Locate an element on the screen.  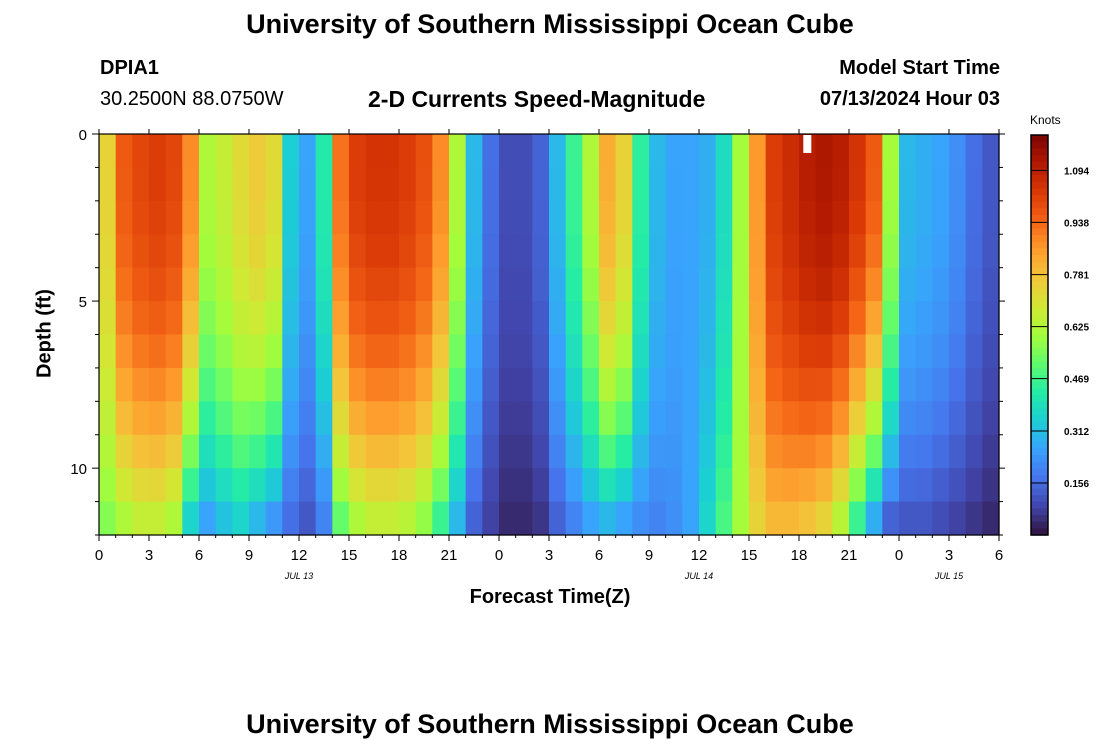
date-label: JUL 14 is located at coordinates (698, 576).